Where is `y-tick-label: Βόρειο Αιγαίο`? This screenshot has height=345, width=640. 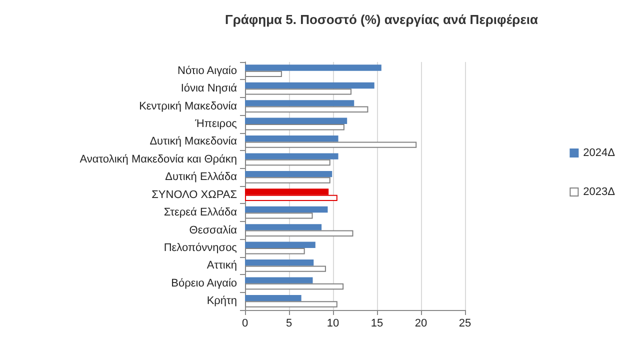 y-tick-label: Βόρειο Αιγαίο is located at coordinates (204, 283).